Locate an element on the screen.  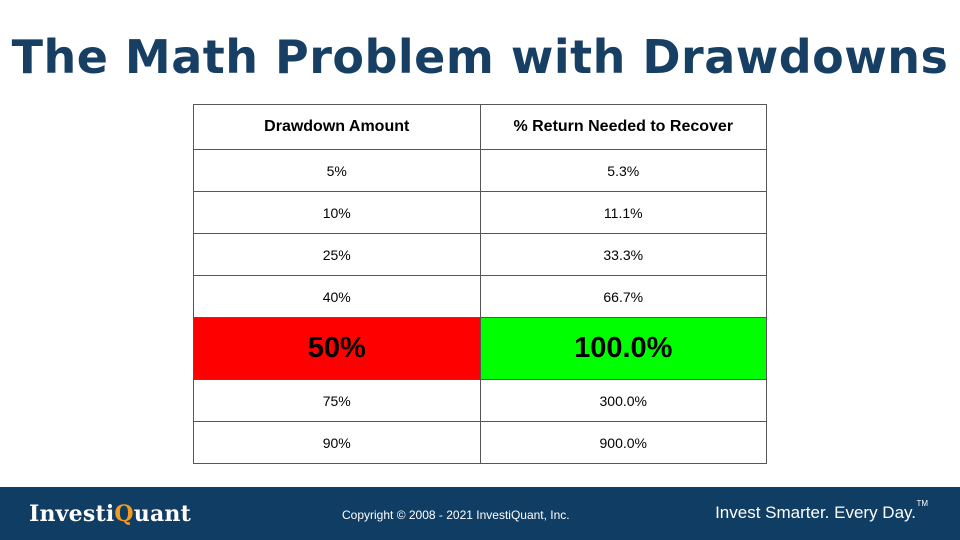
logo-text-part3: uant is located at coordinates (162, 514).